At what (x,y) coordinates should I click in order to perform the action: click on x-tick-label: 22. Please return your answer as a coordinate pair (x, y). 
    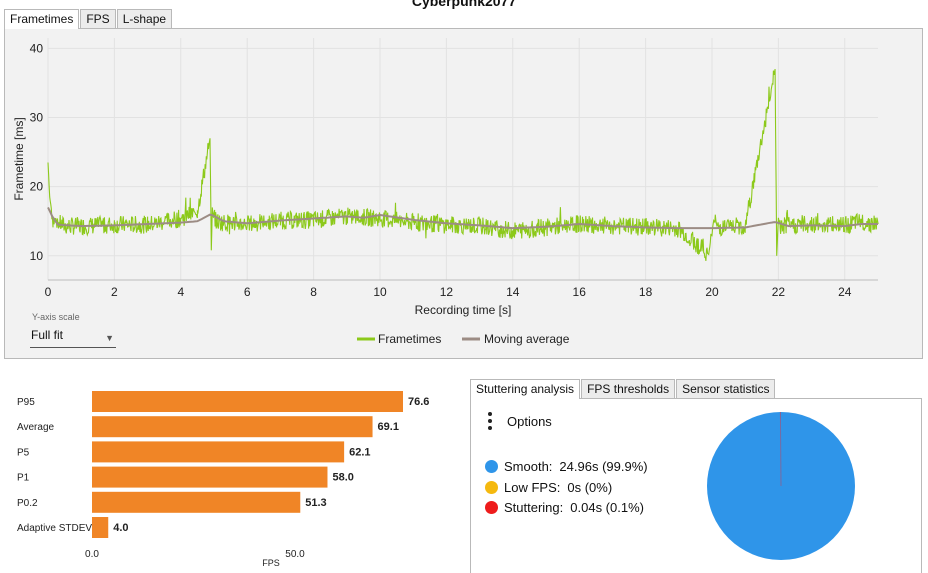
    Looking at the image, I should click on (779, 292).